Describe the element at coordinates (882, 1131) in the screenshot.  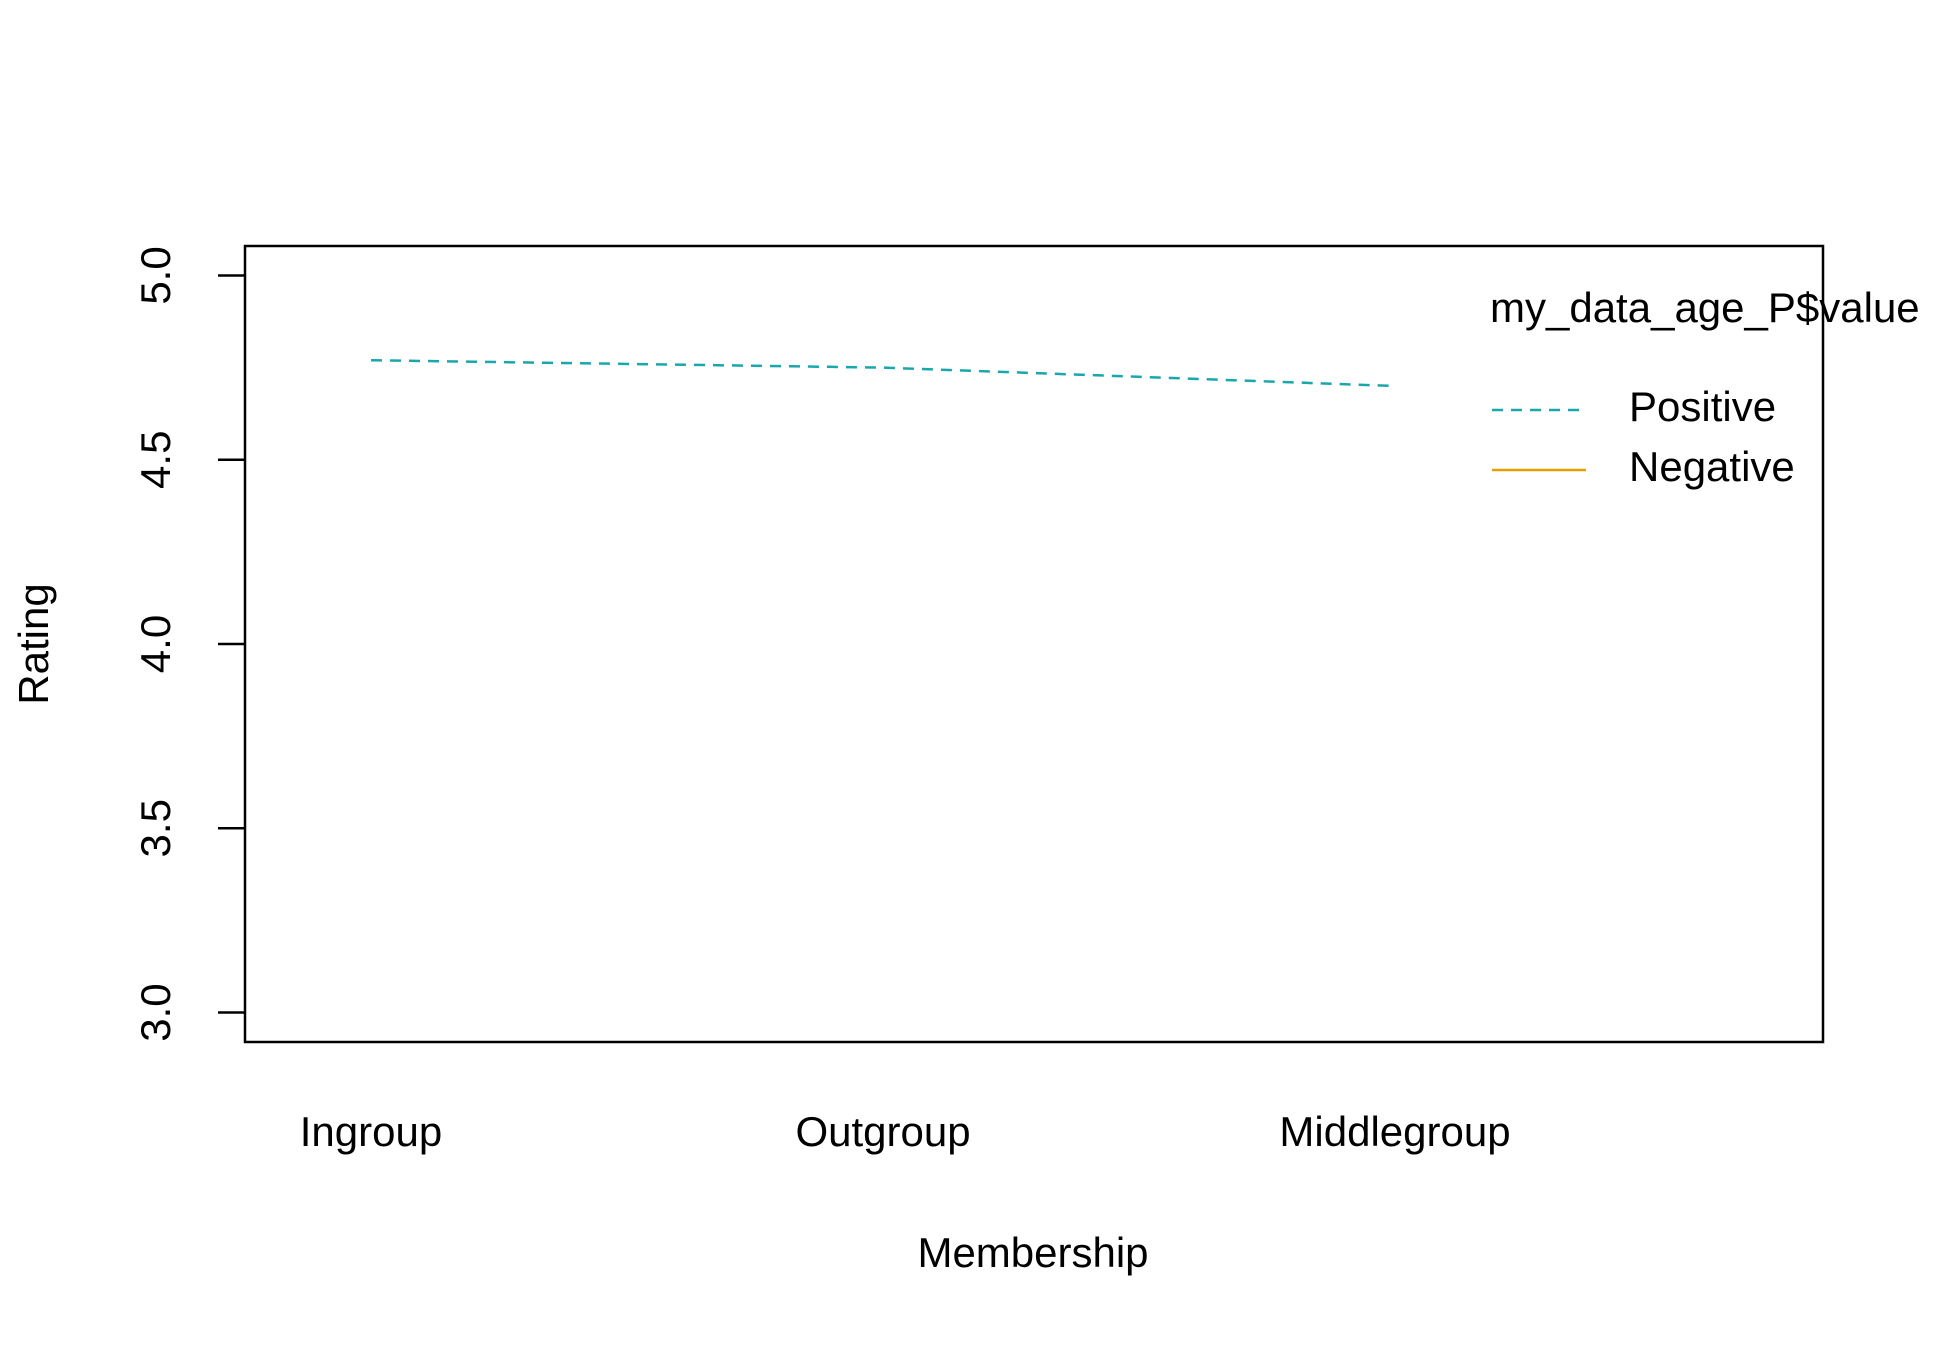
I see `x-tick-label: Outgroup` at that location.